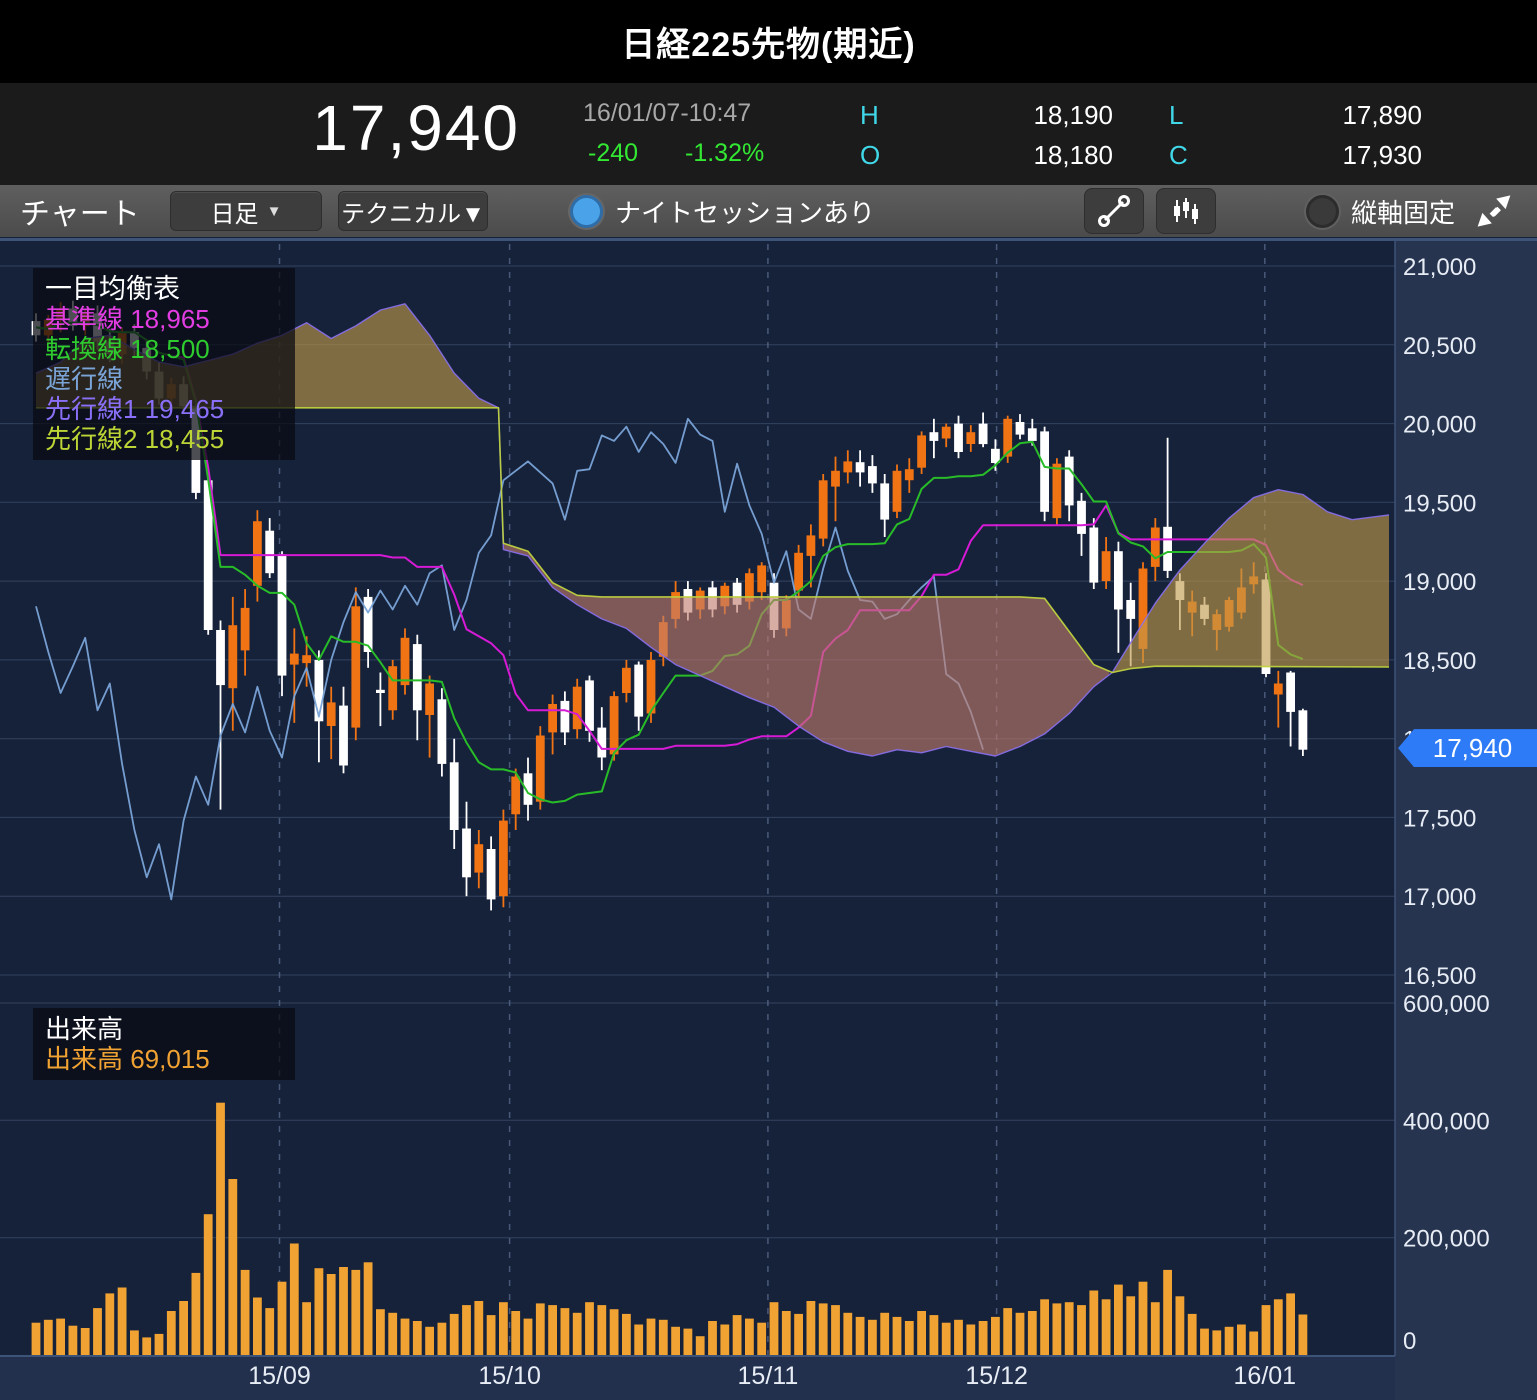 The width and height of the screenshot is (1537, 1400). I want to click on price-axis-label: 17,000, so click(1439, 897).